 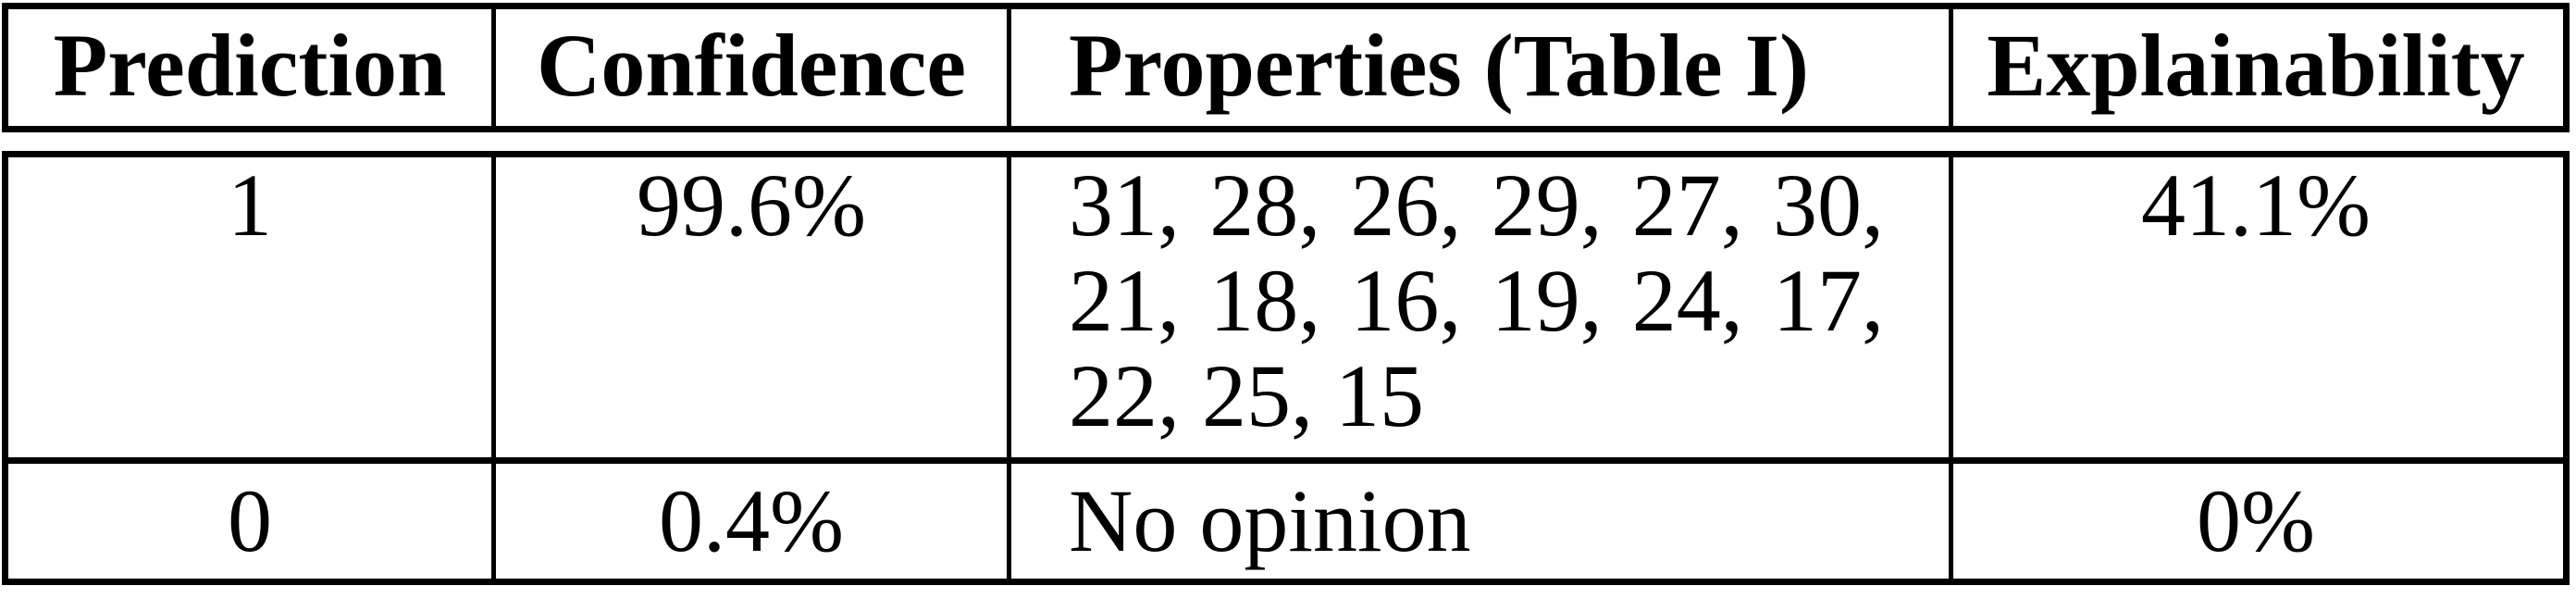 I want to click on col-header-prediction: Prediction, so click(x=250, y=65).